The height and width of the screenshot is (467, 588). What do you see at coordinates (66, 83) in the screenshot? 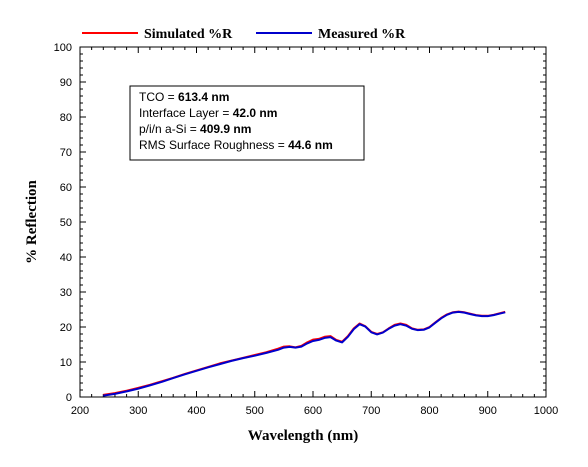
I see `y-tick-label: 90` at bounding box center [66, 83].